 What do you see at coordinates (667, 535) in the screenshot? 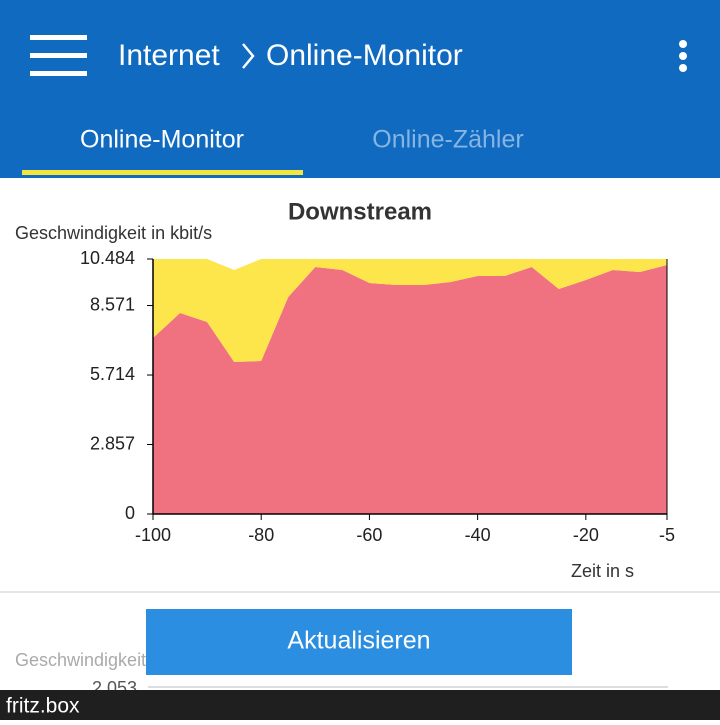
I see `x-tick-label: -5` at bounding box center [667, 535].